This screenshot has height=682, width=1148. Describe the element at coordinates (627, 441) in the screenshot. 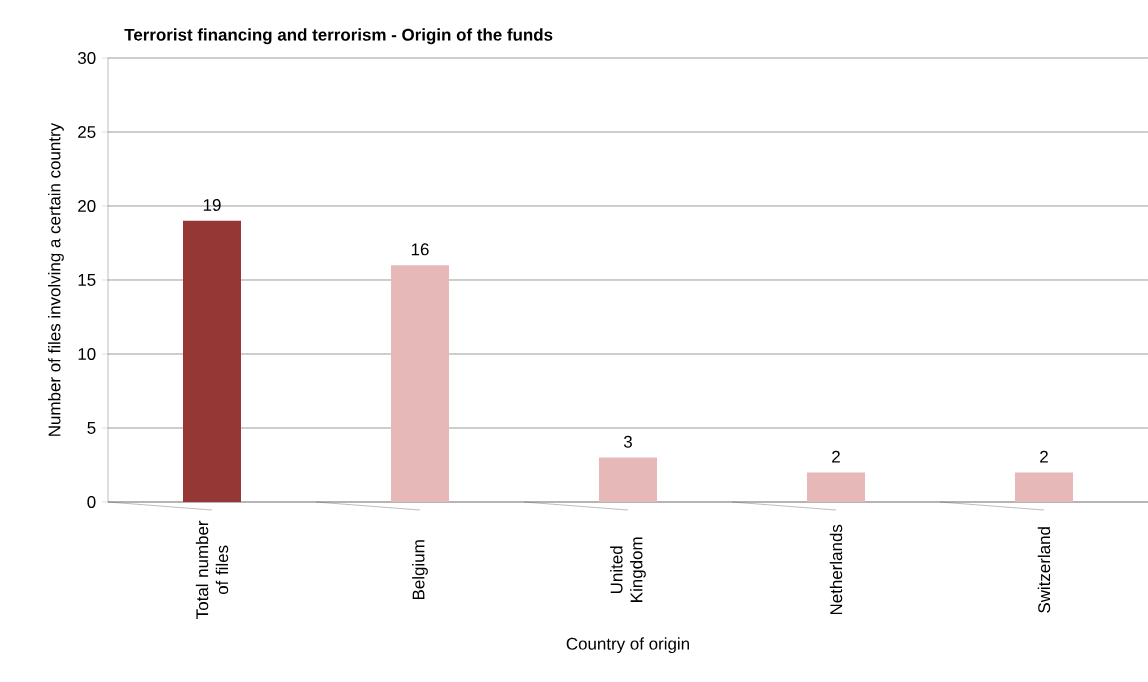

I see `data-label: 3` at that location.